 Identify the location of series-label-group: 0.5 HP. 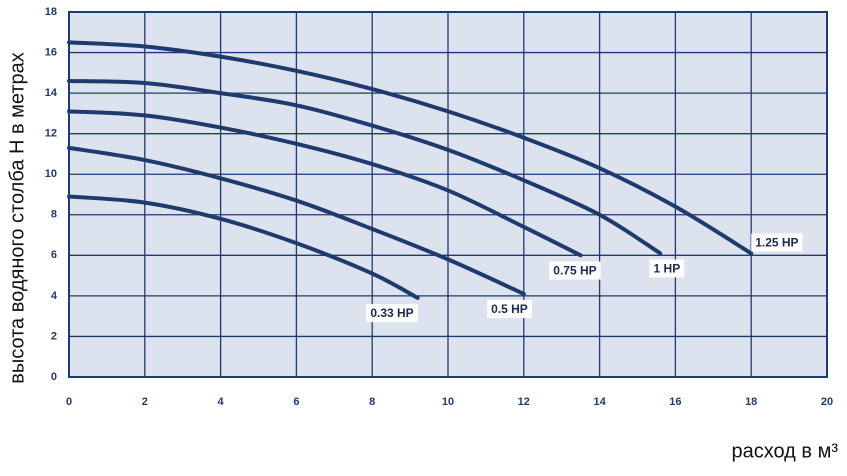
(509, 309).